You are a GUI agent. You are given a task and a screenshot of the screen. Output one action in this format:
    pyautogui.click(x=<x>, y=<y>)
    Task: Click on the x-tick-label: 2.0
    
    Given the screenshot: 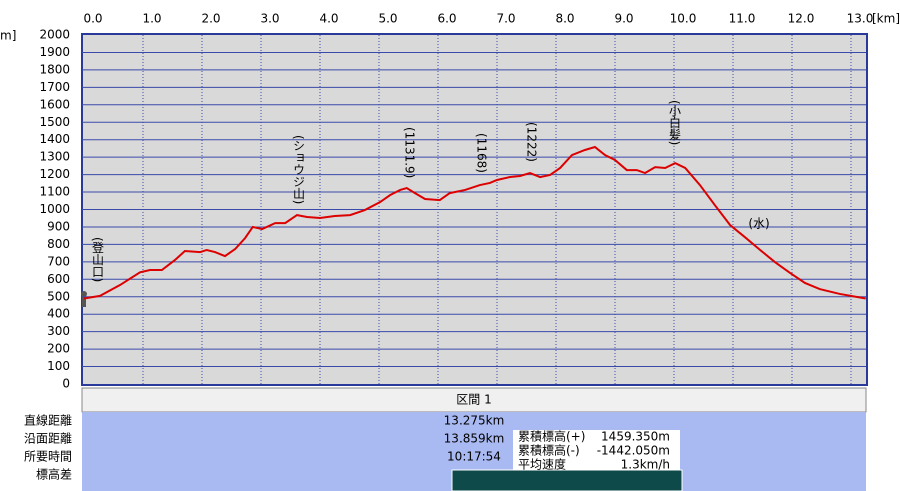 What is the action you would take?
    pyautogui.click(x=210, y=19)
    